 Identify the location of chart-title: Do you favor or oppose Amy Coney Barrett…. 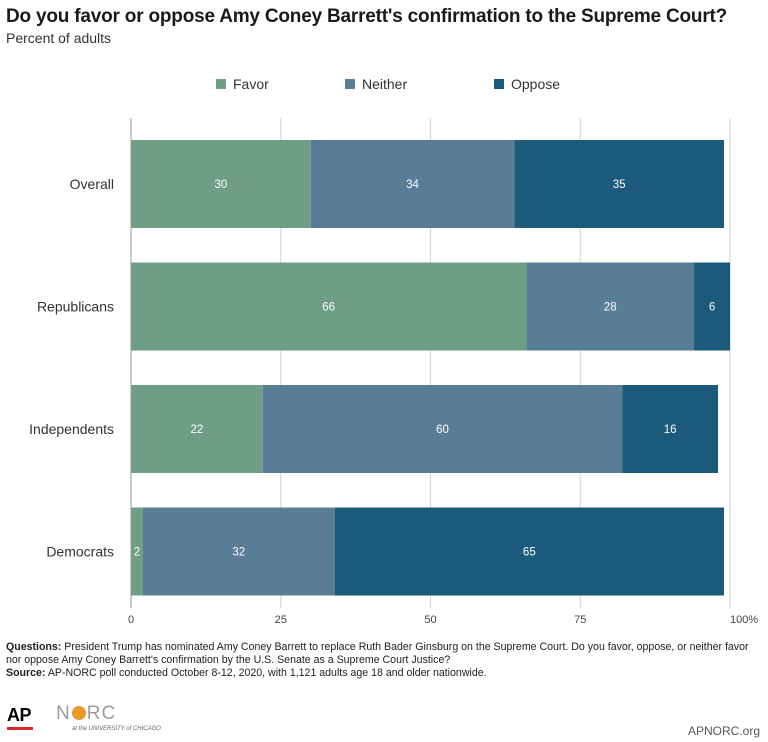
(367, 16).